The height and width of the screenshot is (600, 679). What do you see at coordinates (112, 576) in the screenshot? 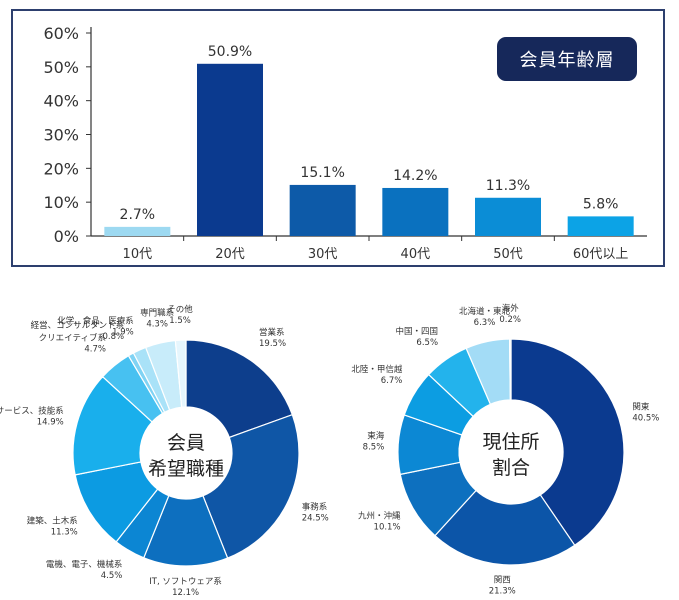
I see `donut1-value: 4.5%` at bounding box center [112, 576].